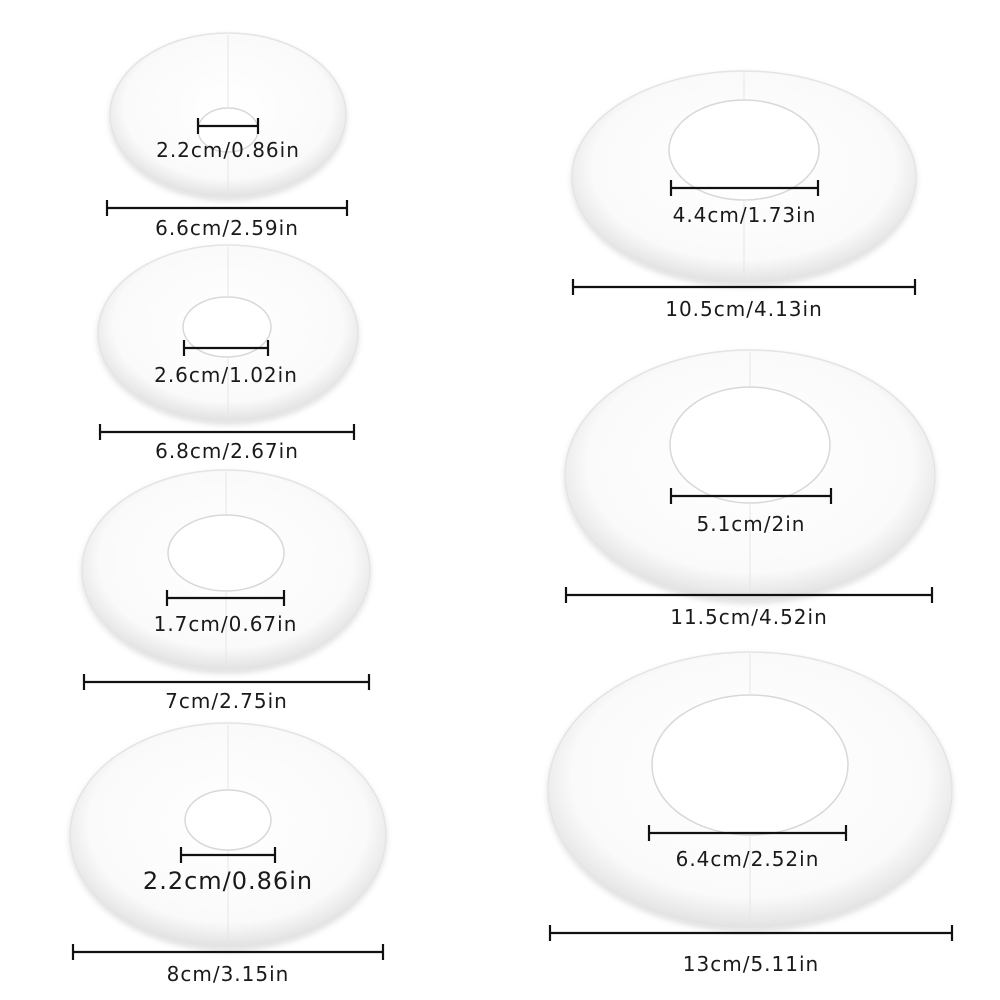 The height and width of the screenshot is (1000, 1000). I want to click on inner-diameter-label: 2.6cm/1.02in, so click(226, 375).